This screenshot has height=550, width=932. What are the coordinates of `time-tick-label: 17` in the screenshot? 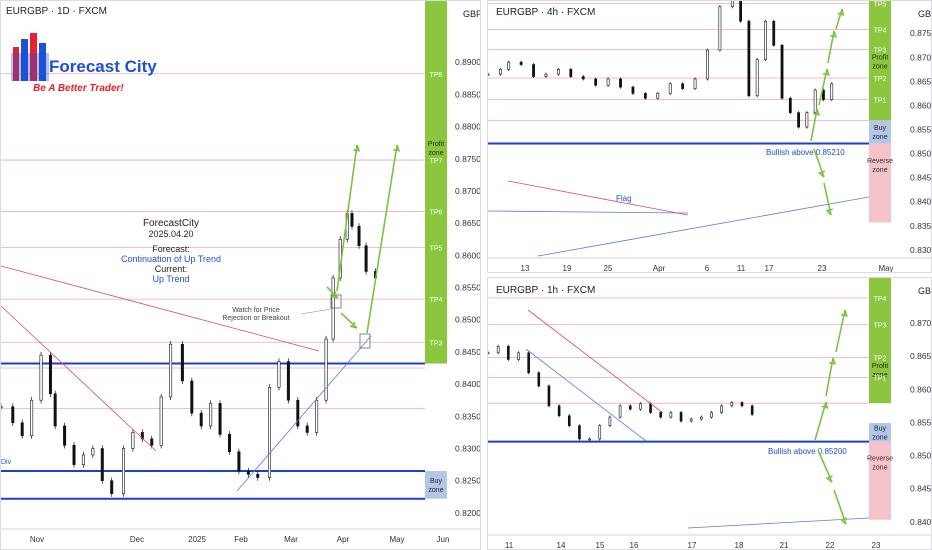 It's located at (769, 268).